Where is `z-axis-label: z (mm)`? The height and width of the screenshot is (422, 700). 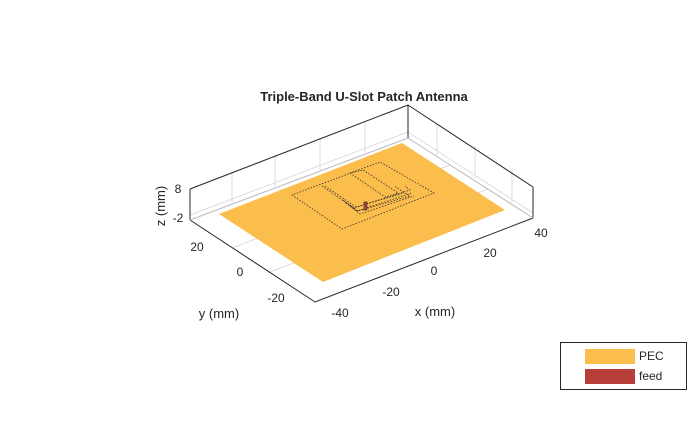
z-axis-label: z (mm) is located at coordinates (160, 206).